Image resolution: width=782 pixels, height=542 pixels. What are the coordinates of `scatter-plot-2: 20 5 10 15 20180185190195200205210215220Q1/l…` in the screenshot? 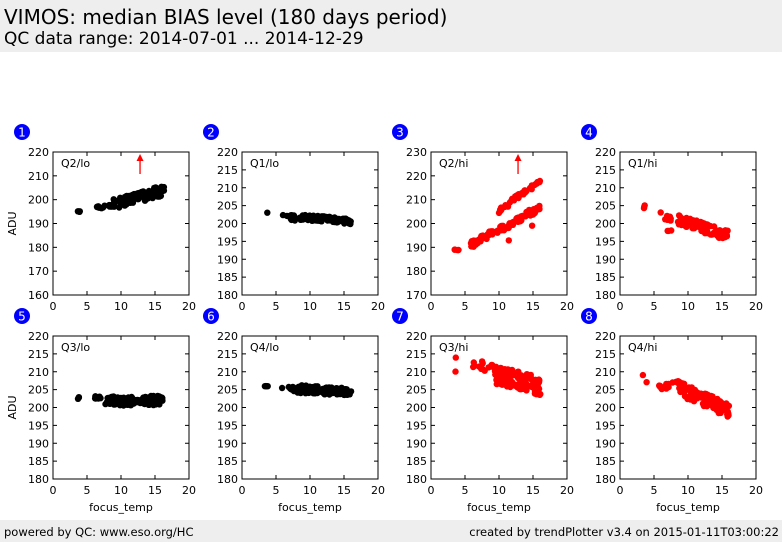 It's located at (294, 218).